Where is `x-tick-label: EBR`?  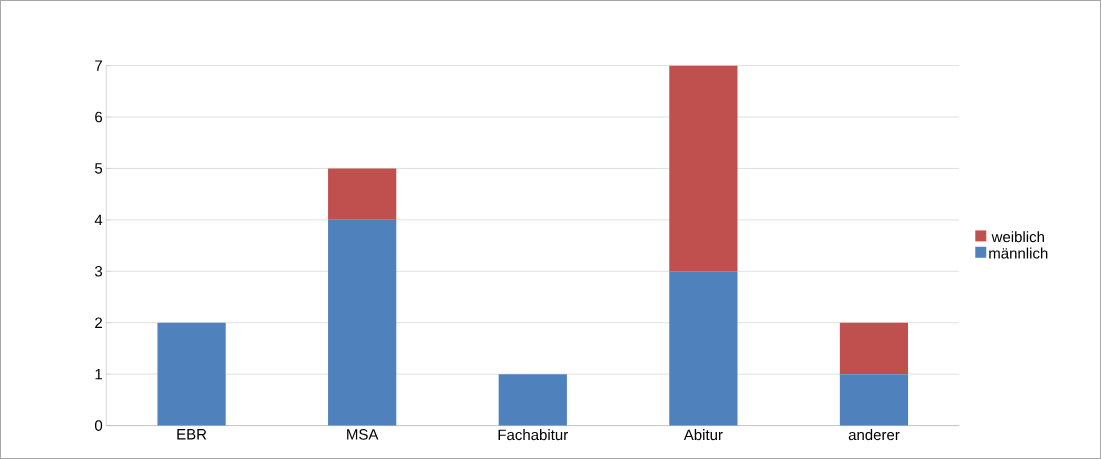
x-tick-label: EBR is located at coordinates (192, 434).